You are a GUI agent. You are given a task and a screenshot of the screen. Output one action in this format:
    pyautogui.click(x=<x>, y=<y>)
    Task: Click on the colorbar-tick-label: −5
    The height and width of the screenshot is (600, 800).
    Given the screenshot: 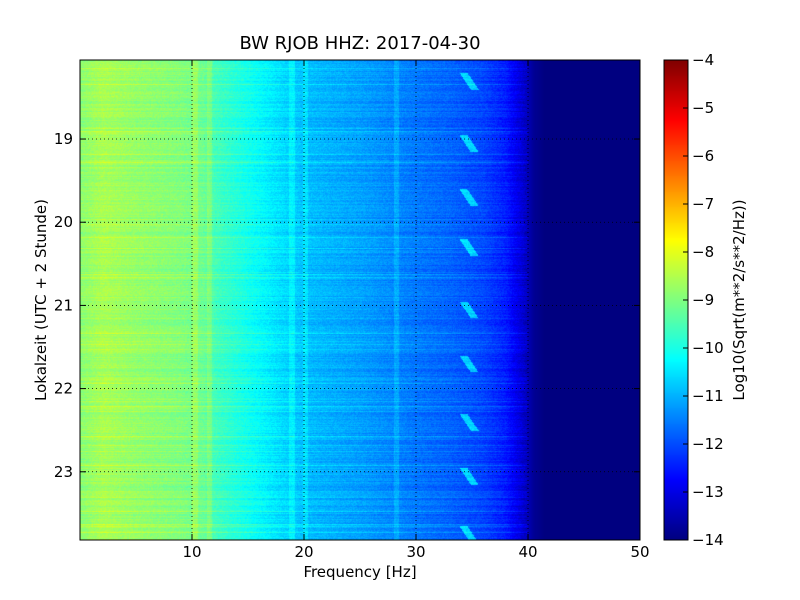 What is the action you would take?
    pyautogui.click(x=703, y=108)
    